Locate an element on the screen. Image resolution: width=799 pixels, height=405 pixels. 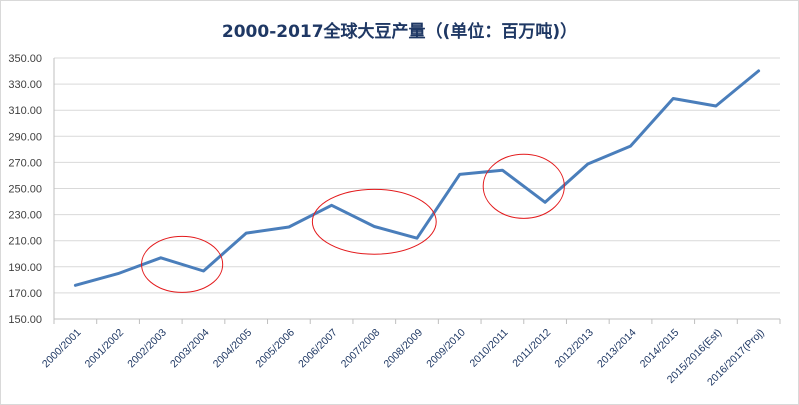
x-tick-label: 2012/2013 is located at coordinates (574, 349).